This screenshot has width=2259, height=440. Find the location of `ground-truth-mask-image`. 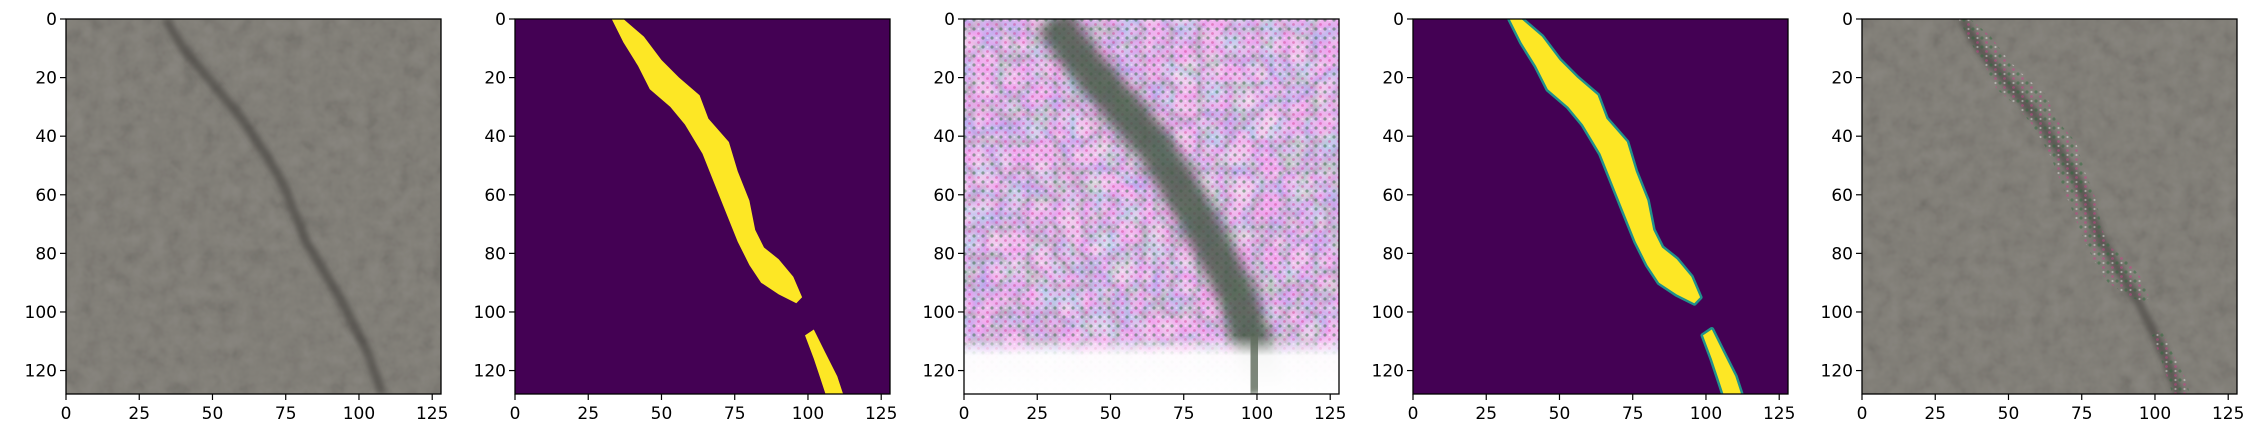

ground-truth-mask-image is located at coordinates (702, 206).